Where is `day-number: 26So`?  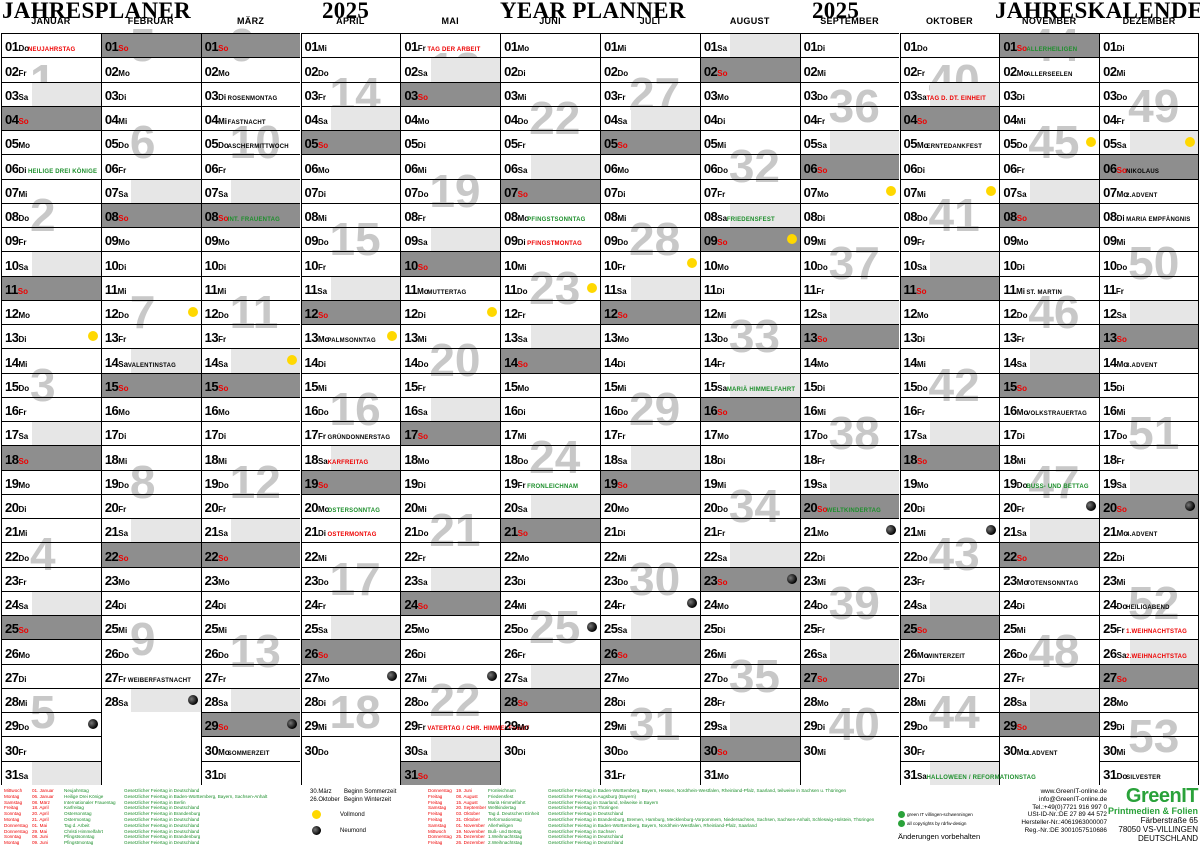 day-number: 26So is located at coordinates (616, 653).